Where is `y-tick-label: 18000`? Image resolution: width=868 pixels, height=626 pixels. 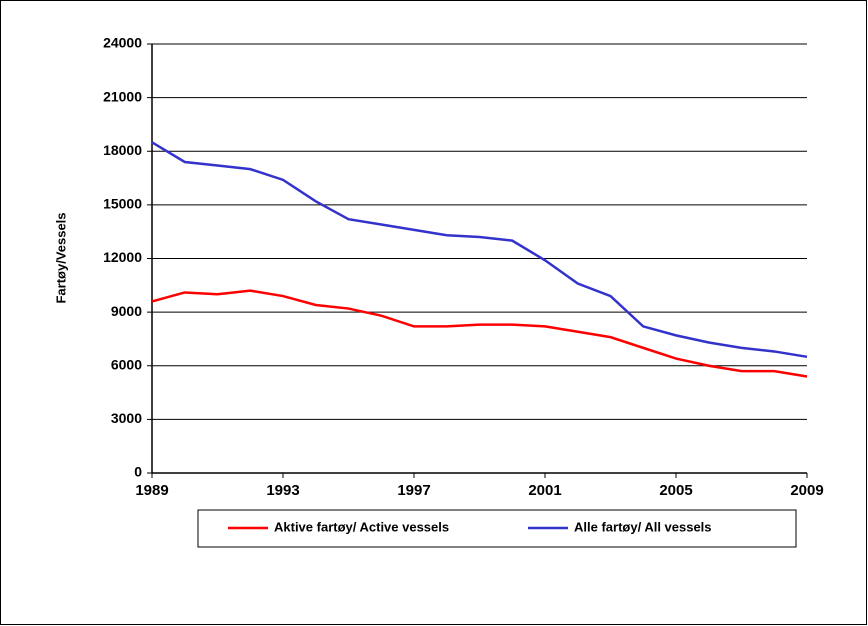 y-tick-label: 18000 is located at coordinates (122, 150).